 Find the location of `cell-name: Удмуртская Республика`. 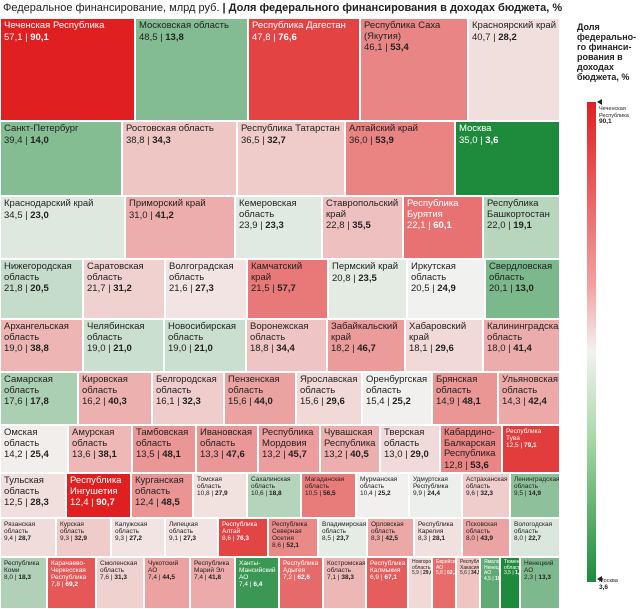

cell-name: Удмуртская Республика is located at coordinates (431, 483).